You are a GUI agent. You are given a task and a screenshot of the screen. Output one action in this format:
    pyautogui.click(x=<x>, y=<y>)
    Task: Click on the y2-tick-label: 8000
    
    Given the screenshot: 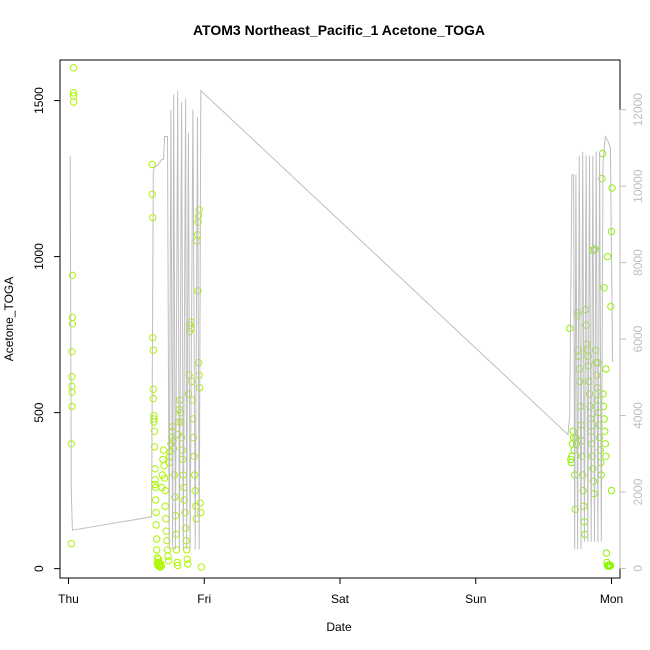 What is the action you would take?
    pyautogui.click(x=638, y=262)
    